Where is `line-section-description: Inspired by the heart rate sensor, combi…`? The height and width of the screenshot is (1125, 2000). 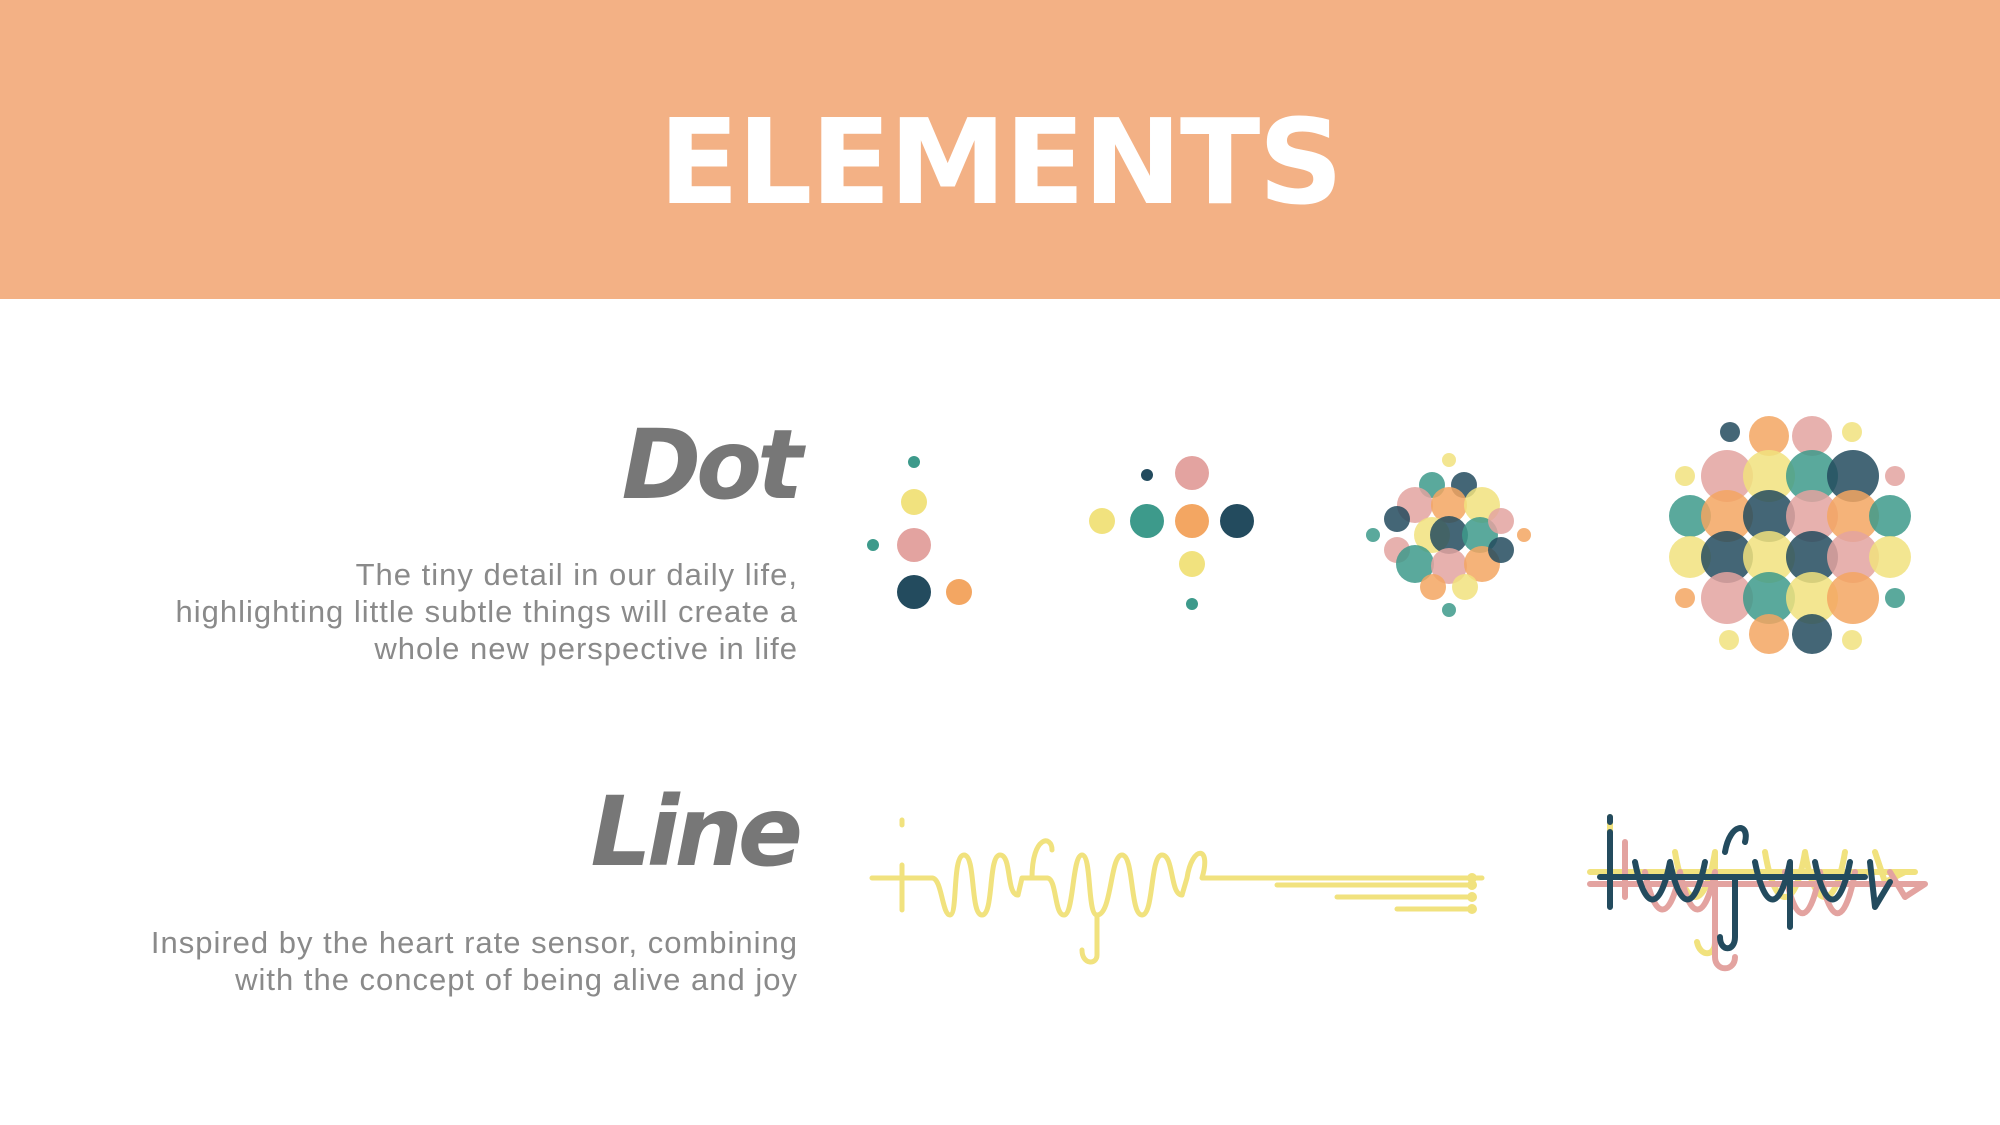 line-section-description: Inspired by the heart rate sensor, combi… is located at coordinates (399, 961).